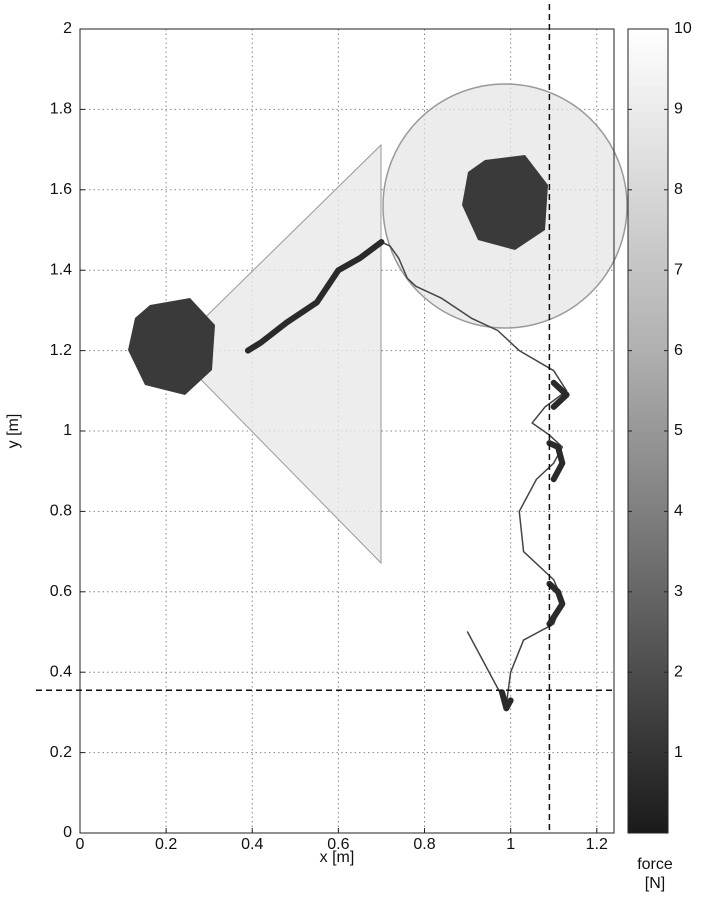  Describe the element at coordinates (67, 28) in the screenshot. I see `y-tick-label: 2` at that location.